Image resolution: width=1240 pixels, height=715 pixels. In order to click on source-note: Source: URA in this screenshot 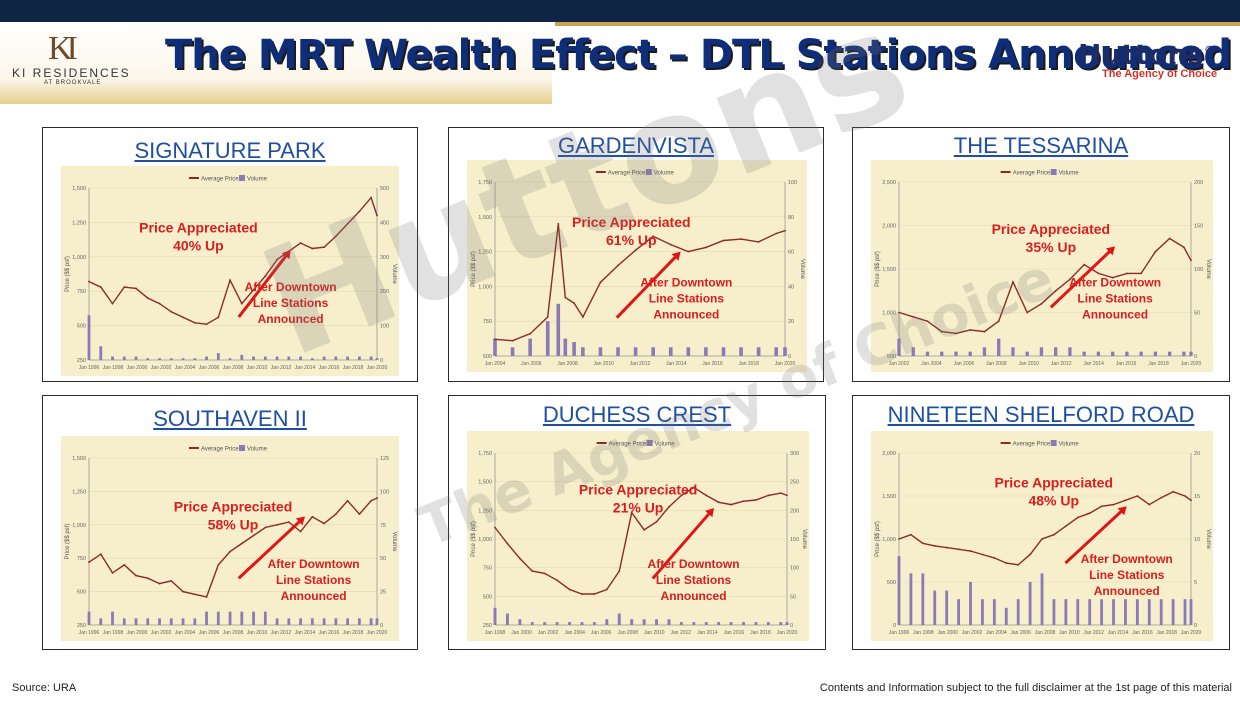, I will do `click(44, 688)`.